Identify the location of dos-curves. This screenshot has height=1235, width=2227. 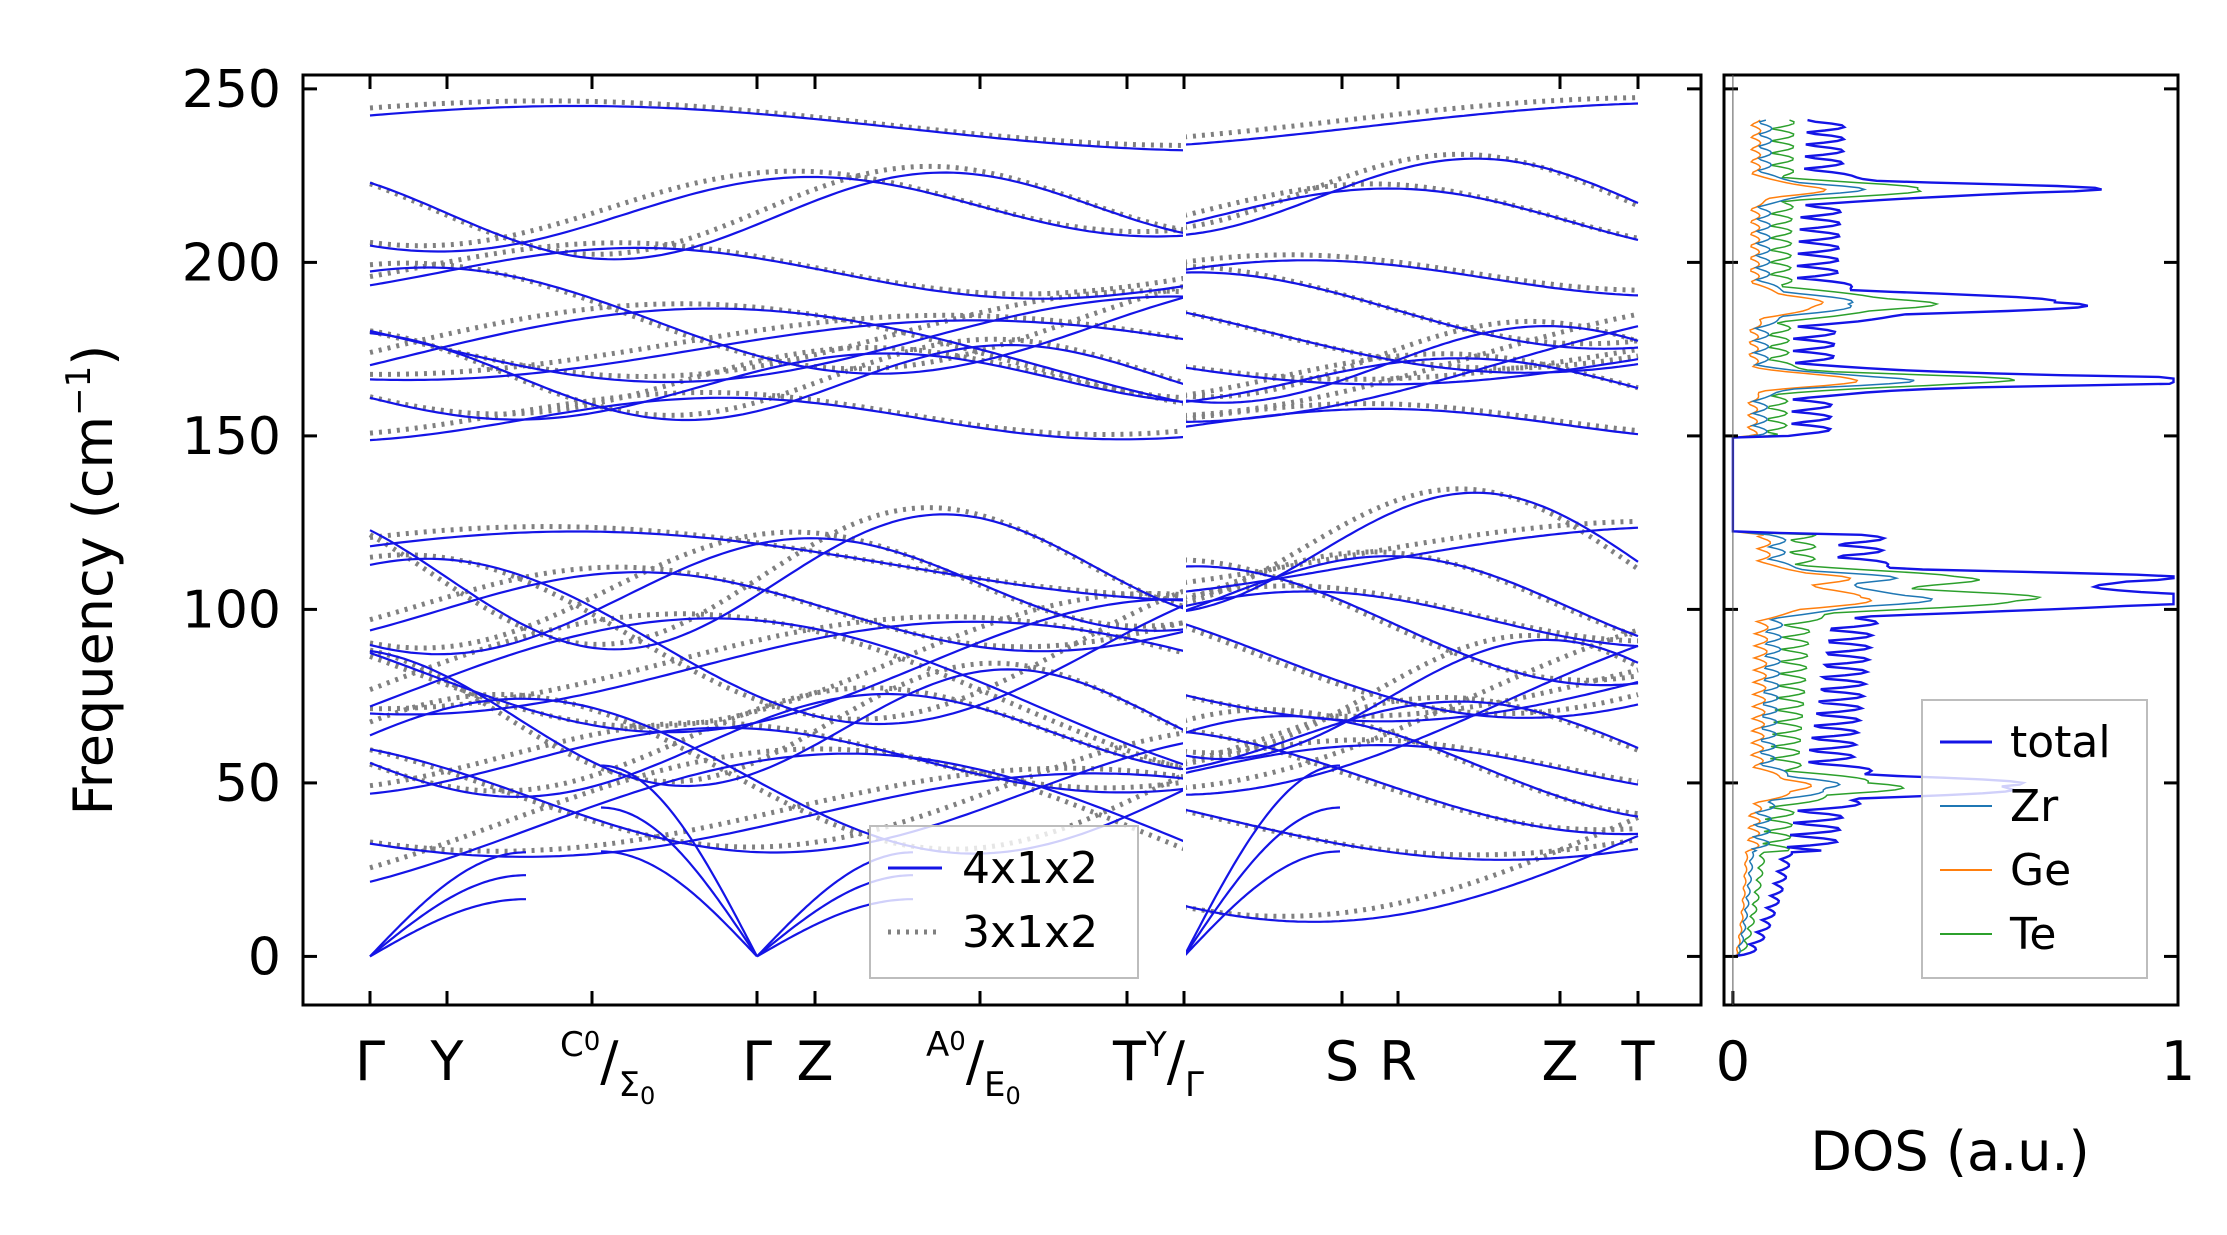
(1953, 538).